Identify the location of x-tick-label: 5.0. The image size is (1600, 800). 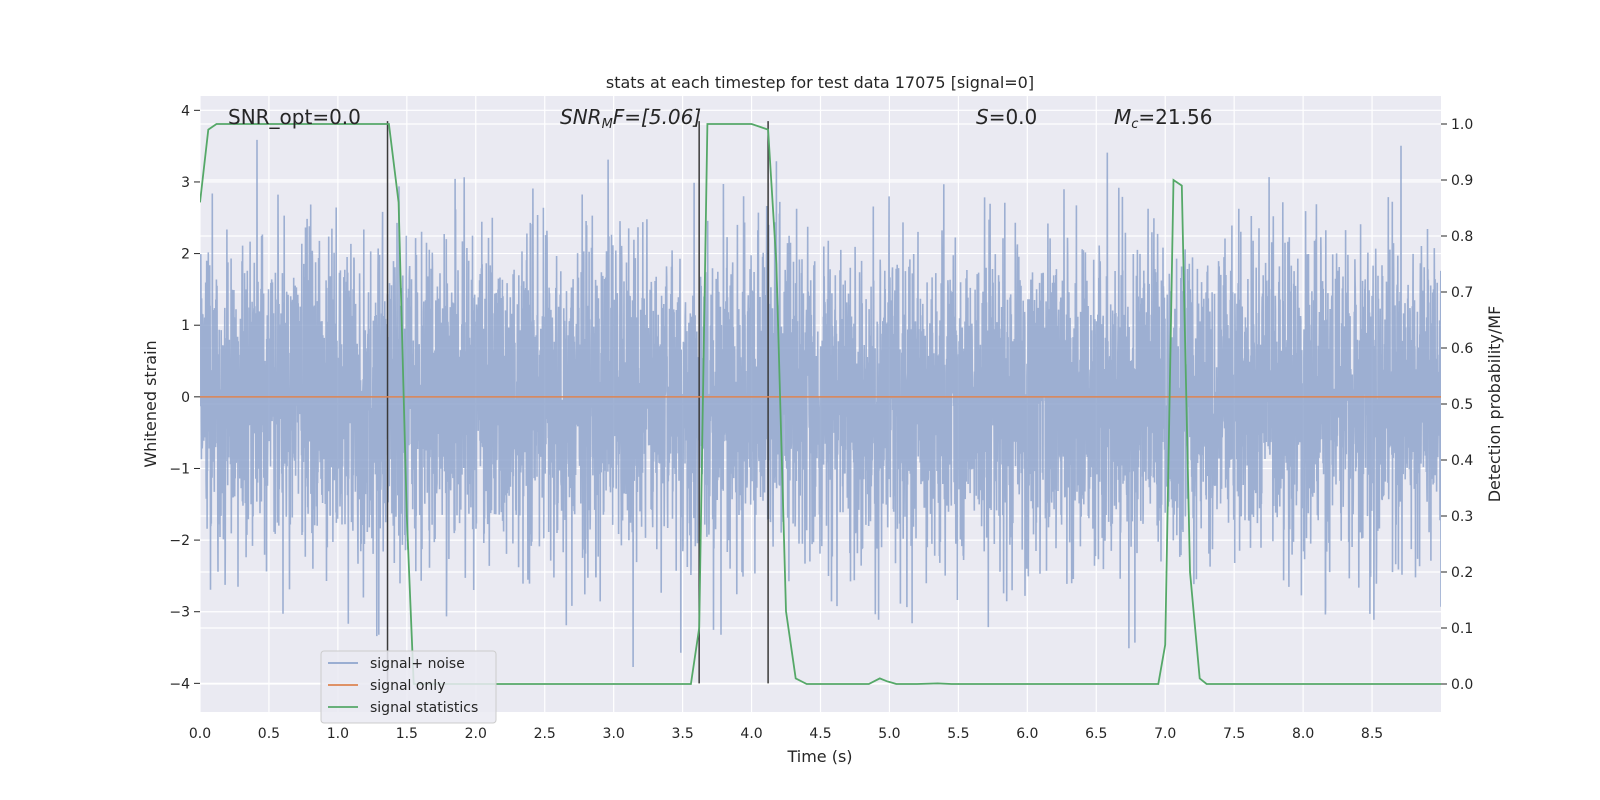
(889, 734).